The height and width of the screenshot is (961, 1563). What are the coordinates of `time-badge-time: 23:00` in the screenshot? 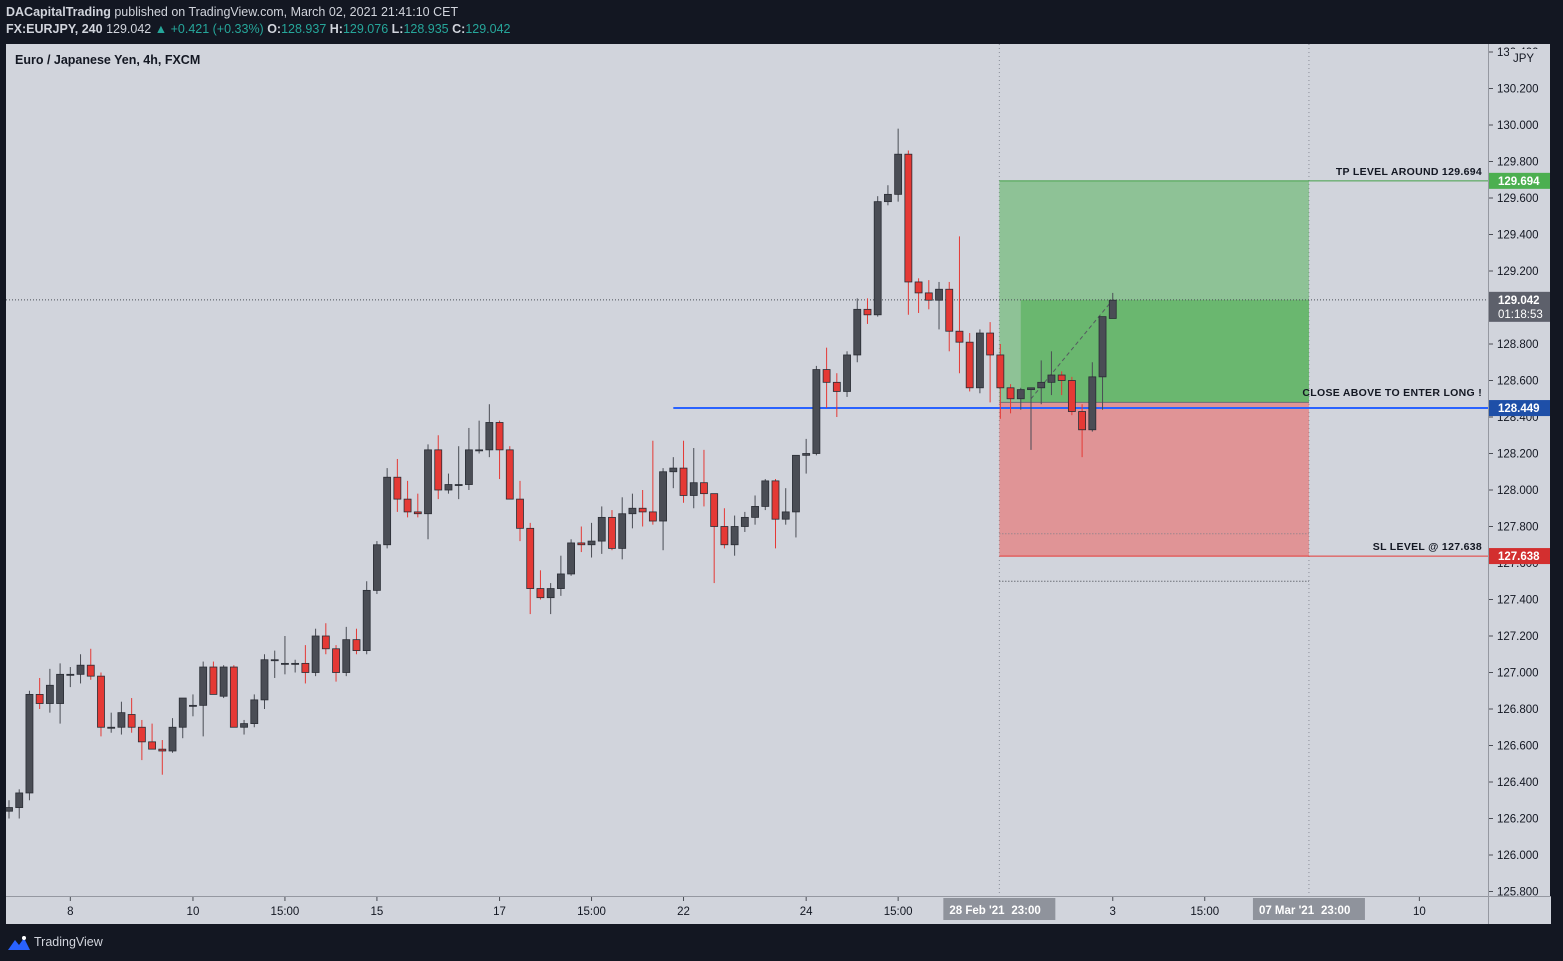 It's located at (1335, 911).